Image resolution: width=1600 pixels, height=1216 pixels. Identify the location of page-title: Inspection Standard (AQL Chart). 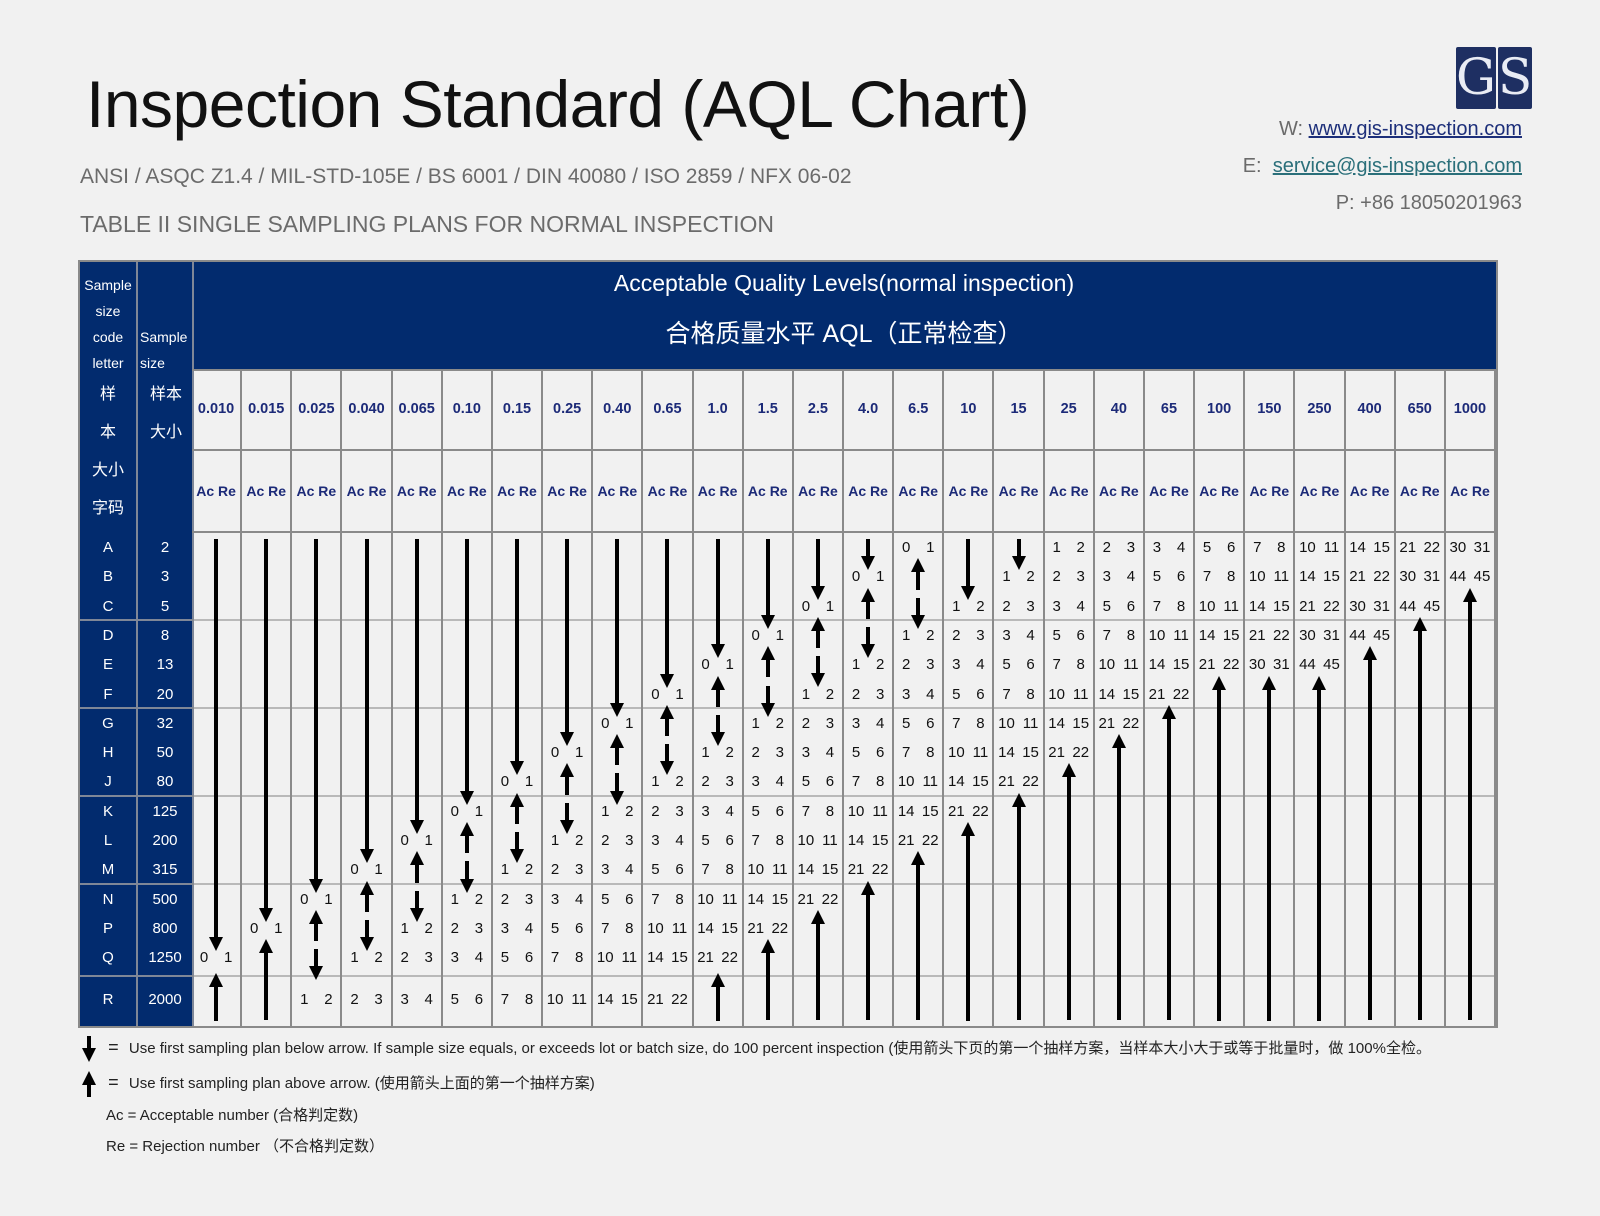
(558, 104).